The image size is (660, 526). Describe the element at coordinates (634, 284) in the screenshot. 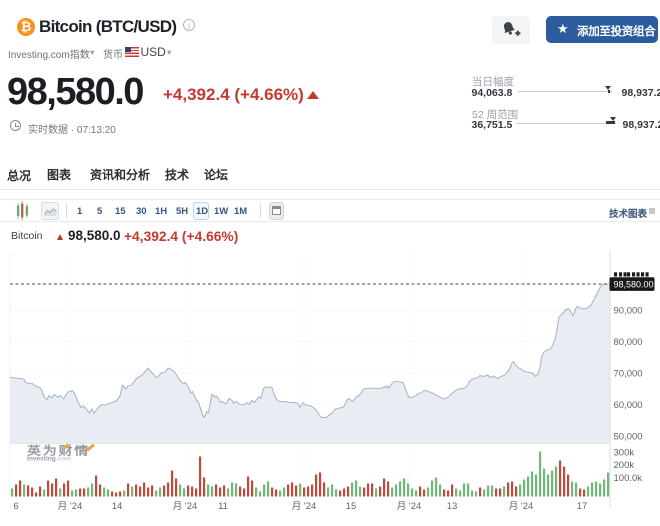

I see `svg-text: 98,580.00` at that location.